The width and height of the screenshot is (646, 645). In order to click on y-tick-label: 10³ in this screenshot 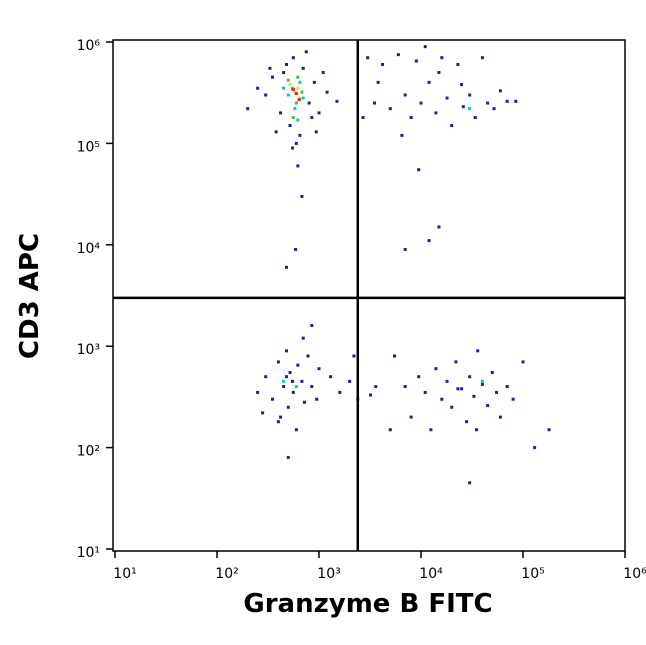, I will do `click(88, 350)`.